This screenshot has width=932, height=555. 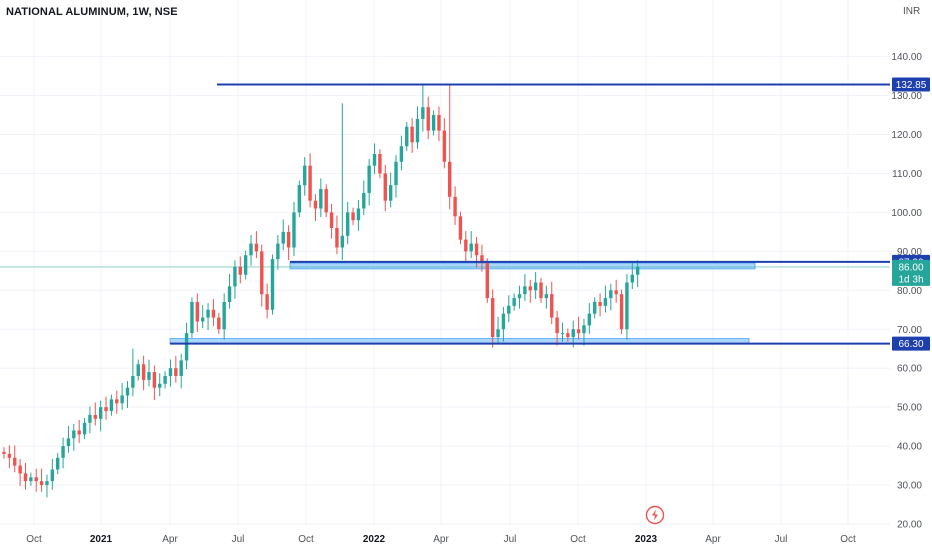 I want to click on support-zone, so click(x=522, y=266).